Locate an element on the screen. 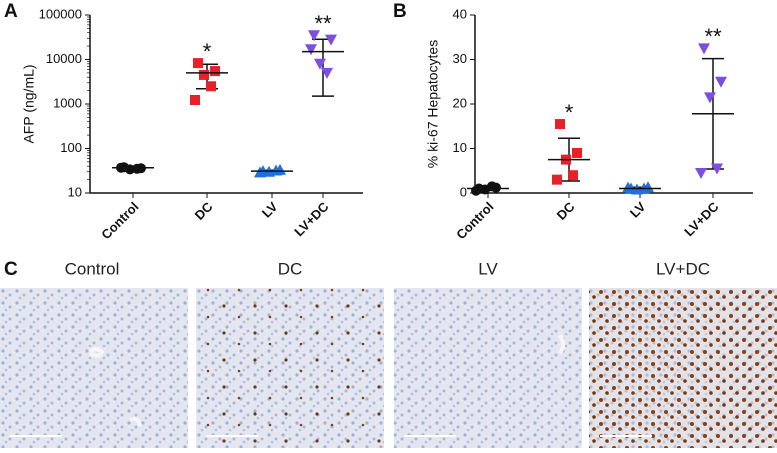  micrograph-label: LV is located at coordinates (488, 268).